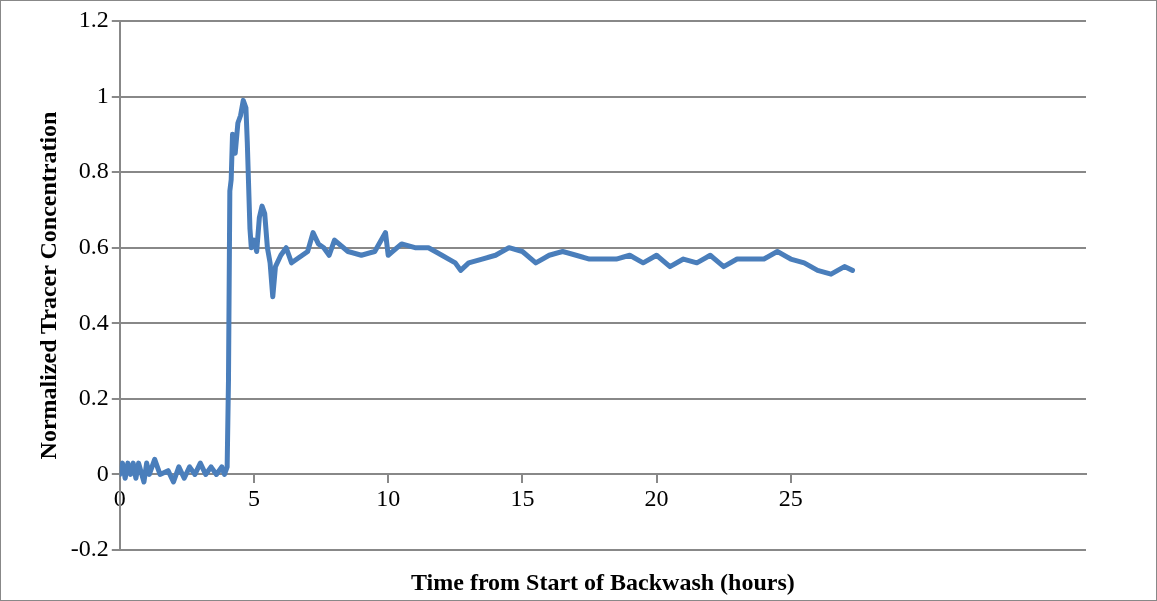 Image resolution: width=1157 pixels, height=601 pixels. Describe the element at coordinates (102, 94) in the screenshot. I see `y-tick-label: 1` at that location.